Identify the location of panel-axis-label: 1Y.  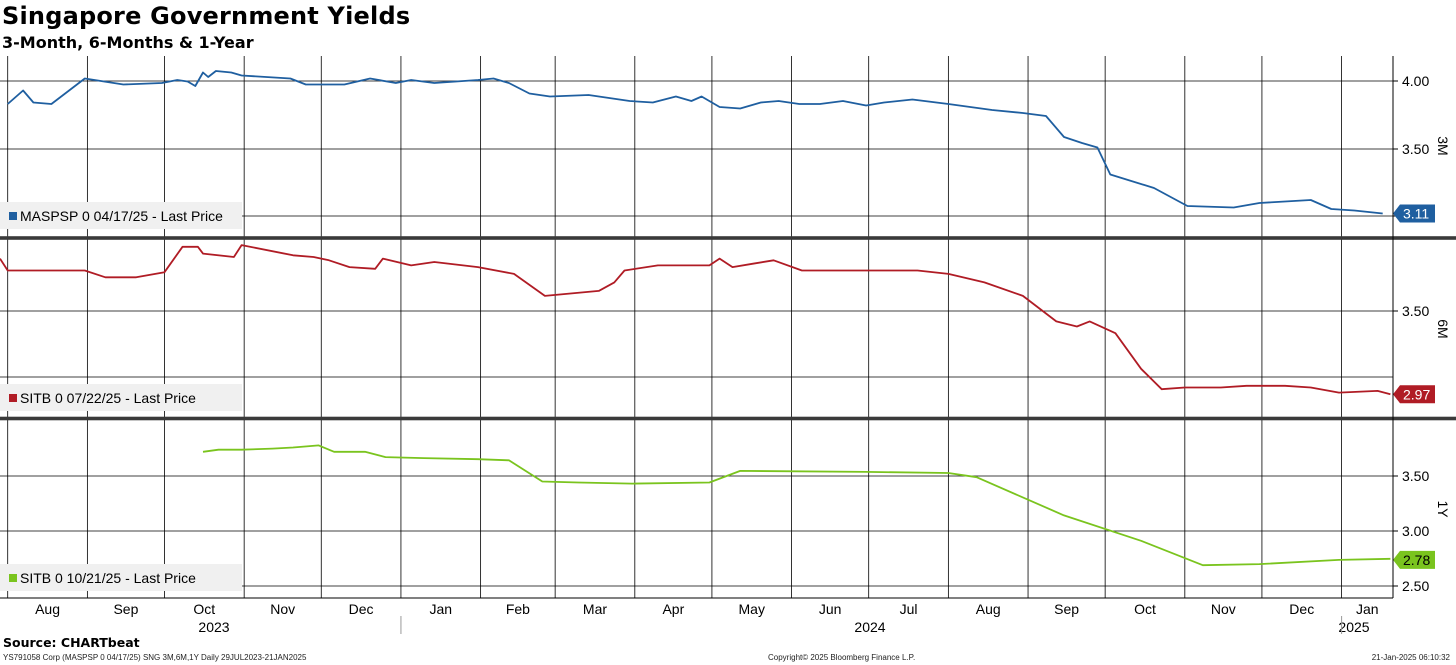
(1443, 509).